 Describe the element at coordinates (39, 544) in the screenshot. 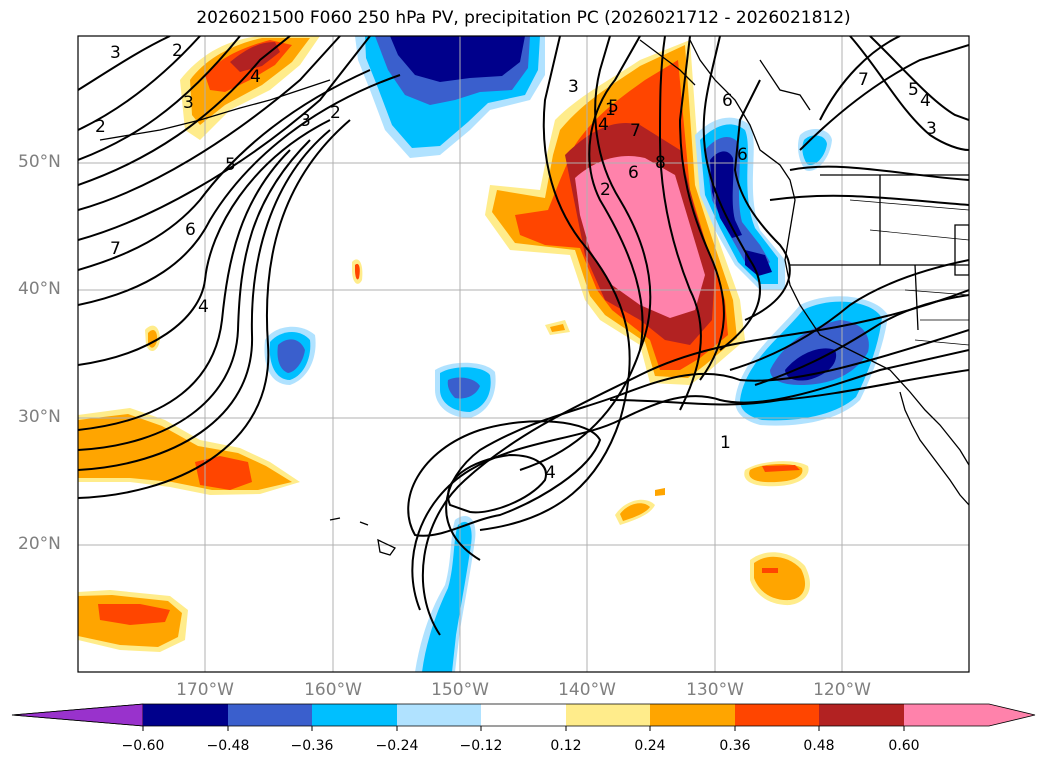

I see `lat-label: 20°N` at that location.